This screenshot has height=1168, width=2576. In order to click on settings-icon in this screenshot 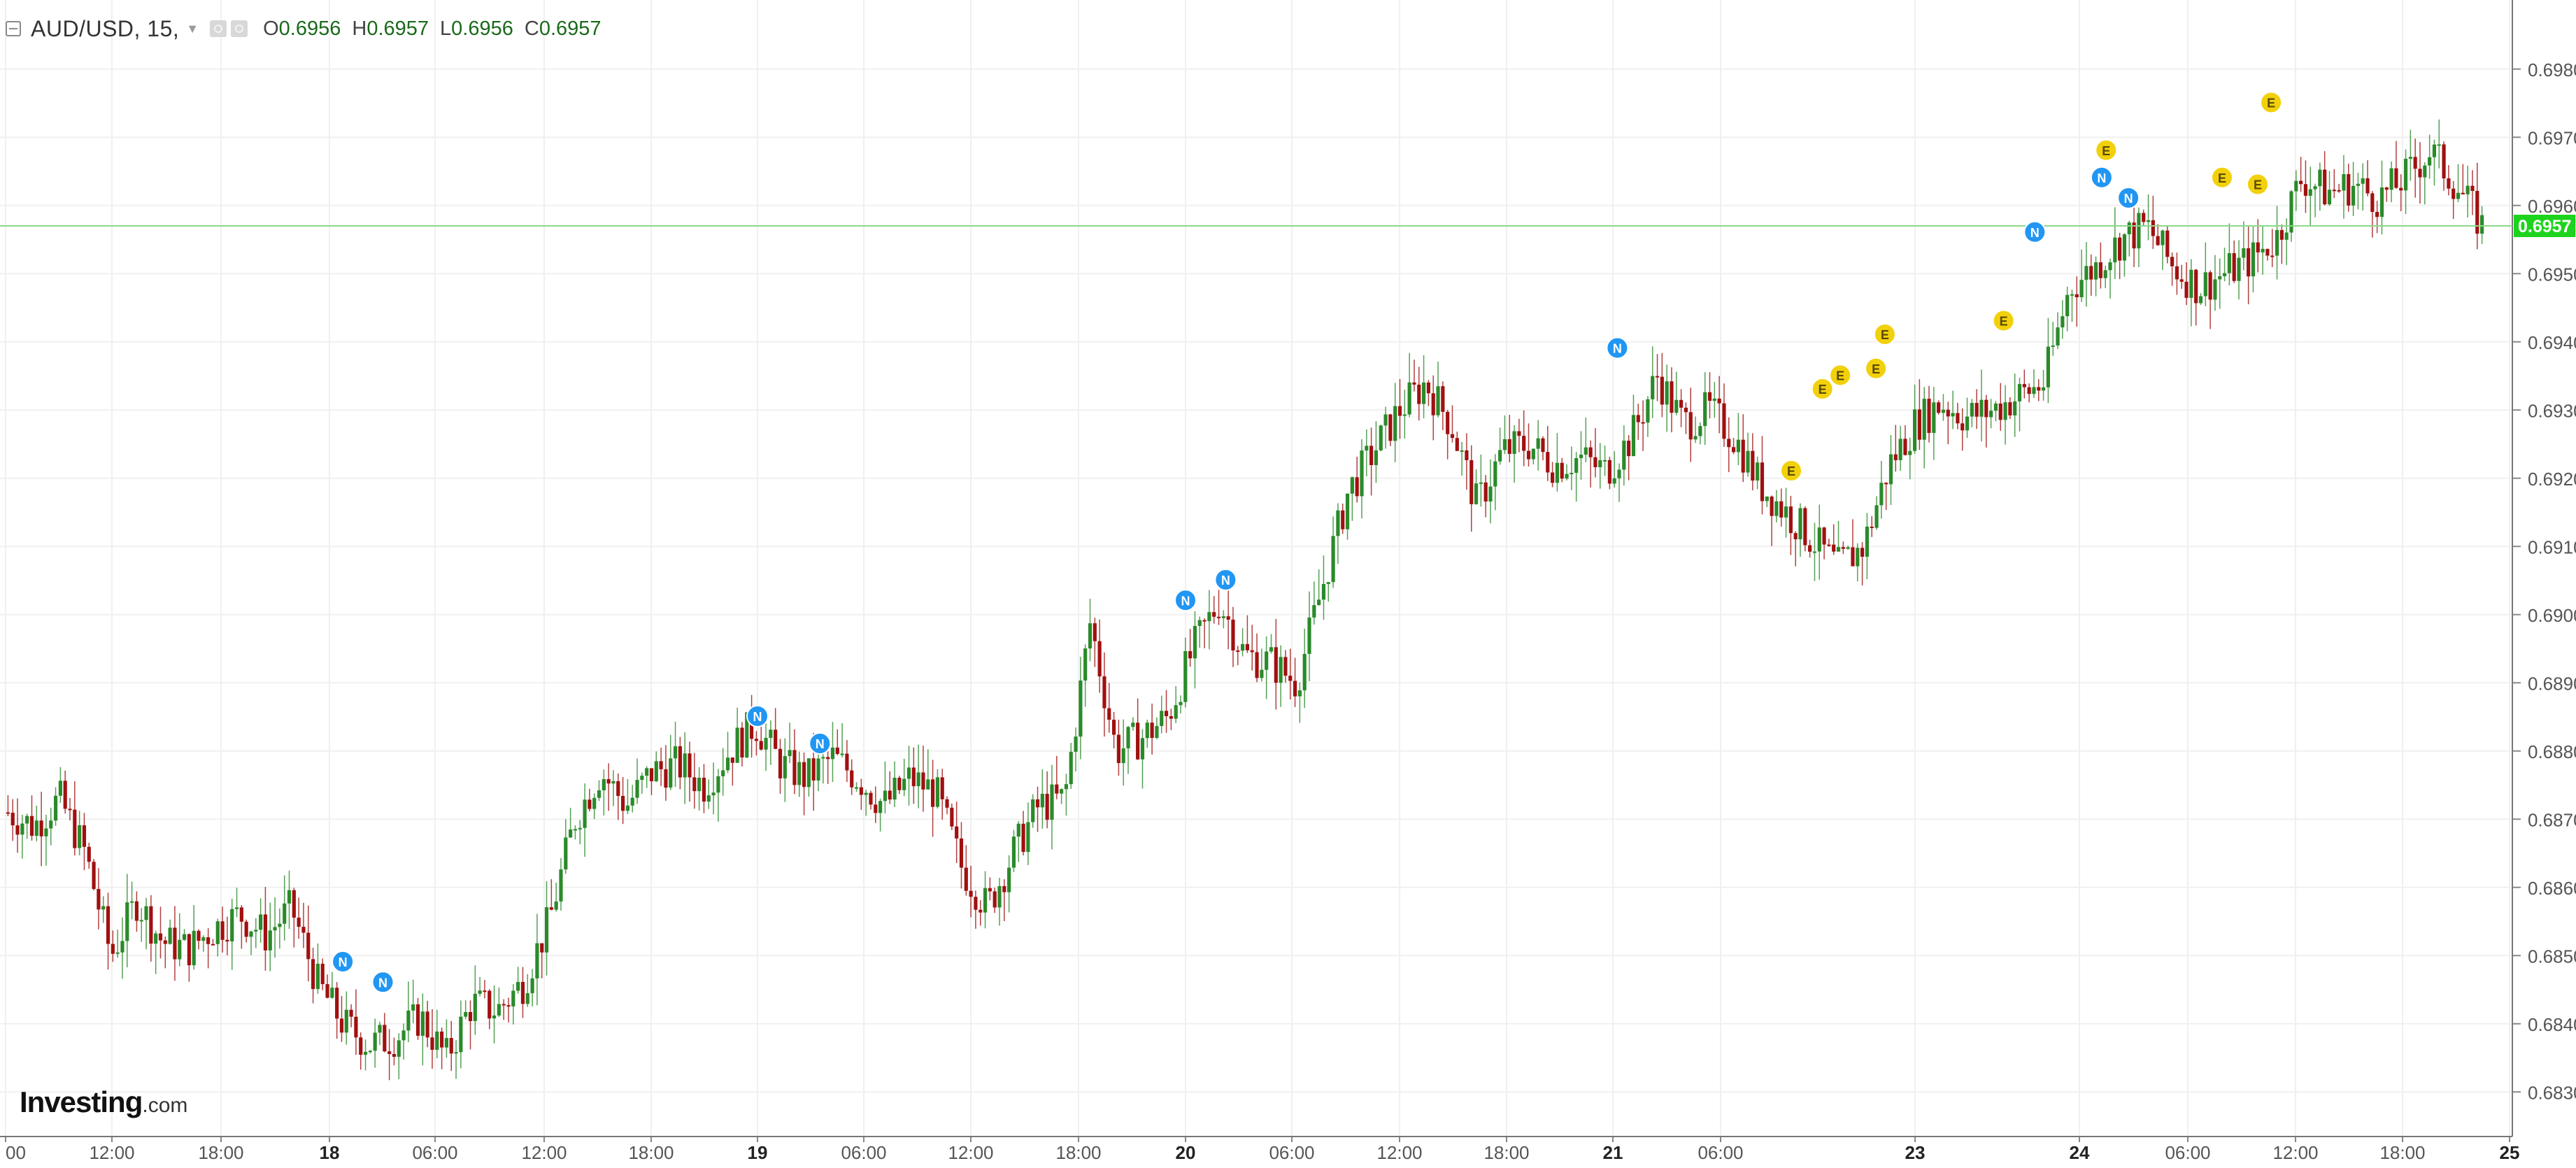, I will do `click(218, 28)`.